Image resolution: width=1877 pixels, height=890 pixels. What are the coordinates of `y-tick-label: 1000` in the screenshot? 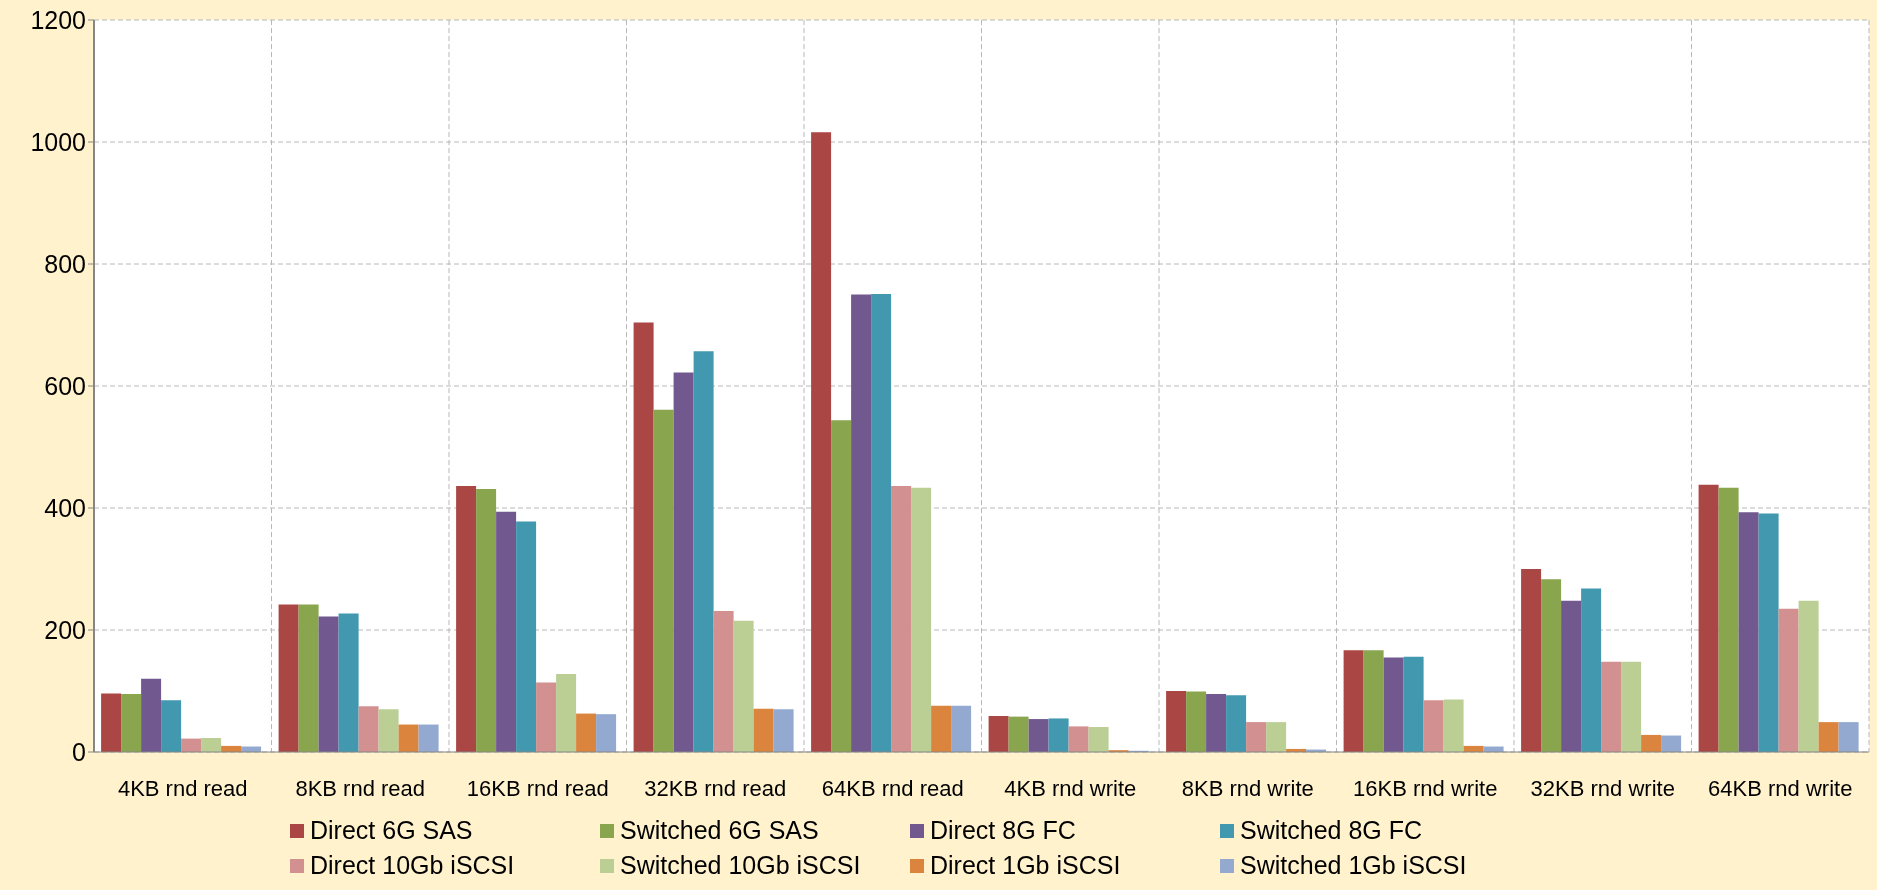 It's located at (58, 141).